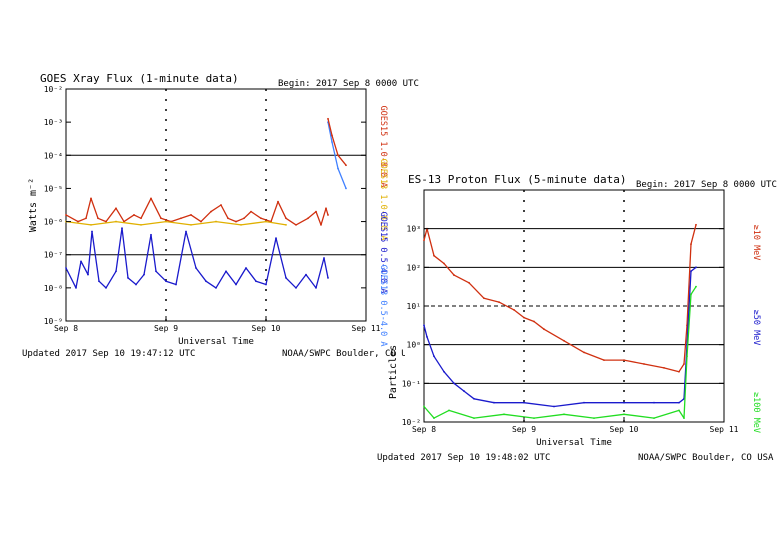 This screenshot has width=780, height=540. What do you see at coordinates (53, 321) in the screenshot?
I see `xray-y-tick-label: 10⁻⁹` at bounding box center [53, 321].